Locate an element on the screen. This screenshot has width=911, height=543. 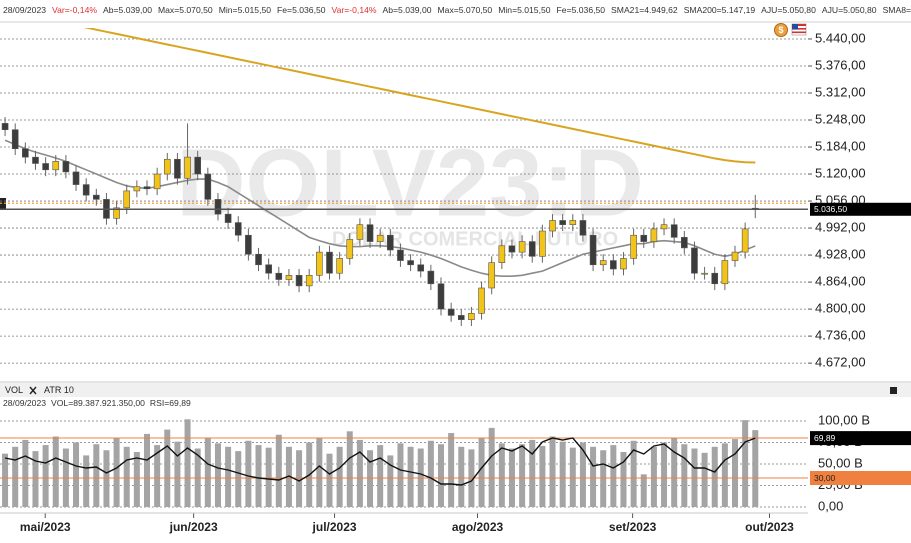
y-tick-label: 5.312,00 is located at coordinates (840, 91).